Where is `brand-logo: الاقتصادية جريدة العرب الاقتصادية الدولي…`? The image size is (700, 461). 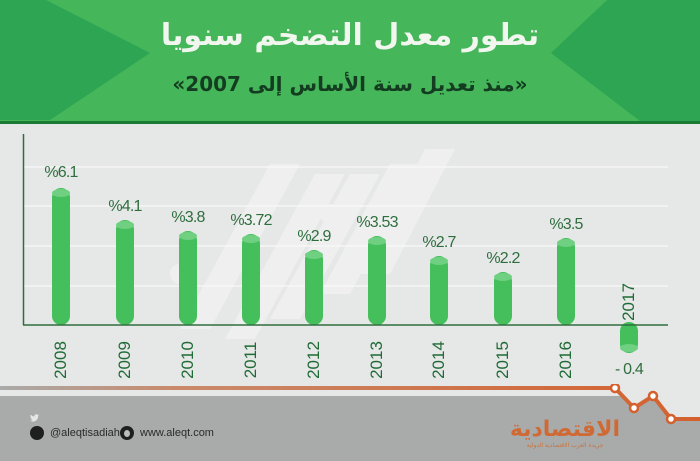 brand-logo: الاقتصادية جريدة العرب الاقتصادية الدولي… is located at coordinates (565, 434).